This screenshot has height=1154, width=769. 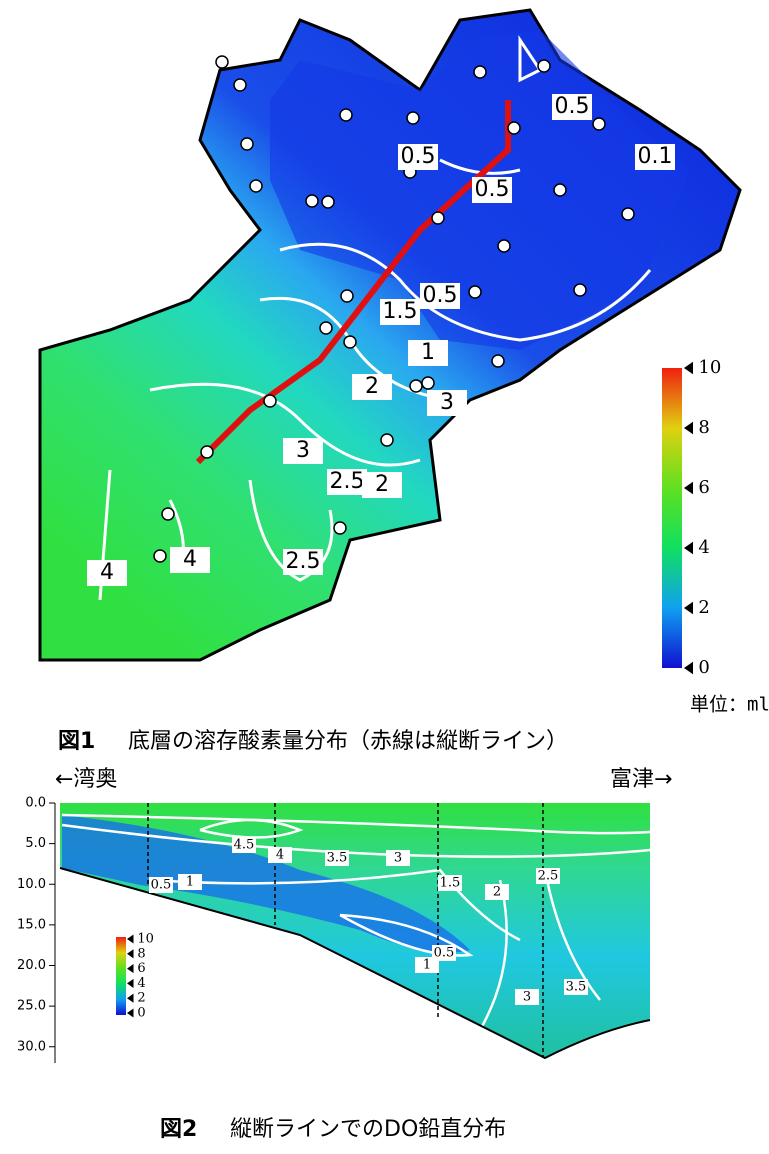 I want to click on y-tick-label: 20.0, so click(x=31, y=965).